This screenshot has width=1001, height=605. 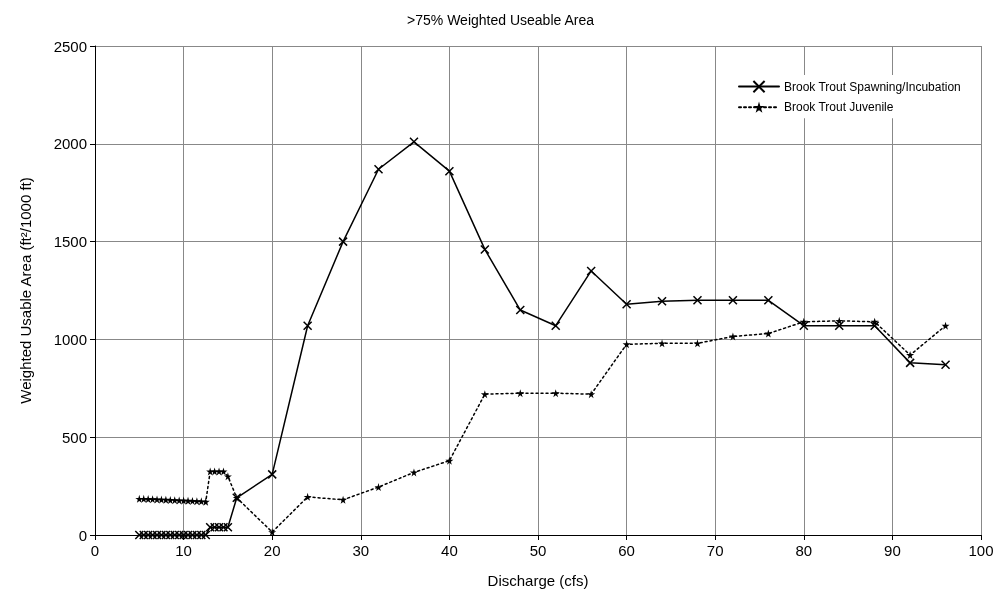 What do you see at coordinates (74, 437) in the screenshot?
I see `y-tick-label: 500` at bounding box center [74, 437].